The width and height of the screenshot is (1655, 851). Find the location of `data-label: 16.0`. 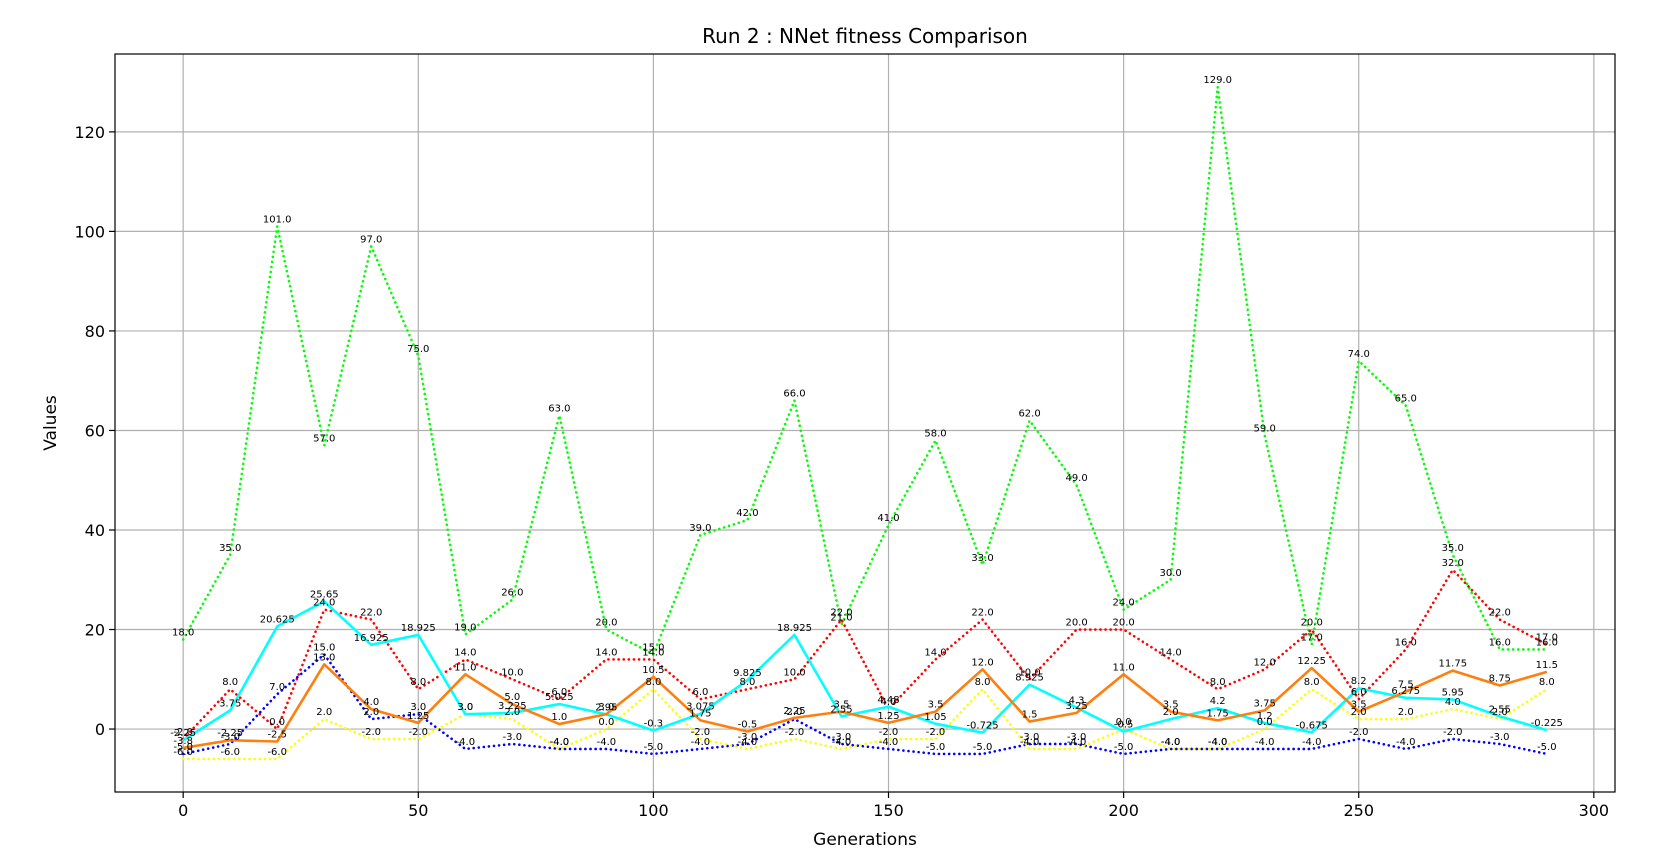

data-label: 16.0 is located at coordinates (1547, 642).